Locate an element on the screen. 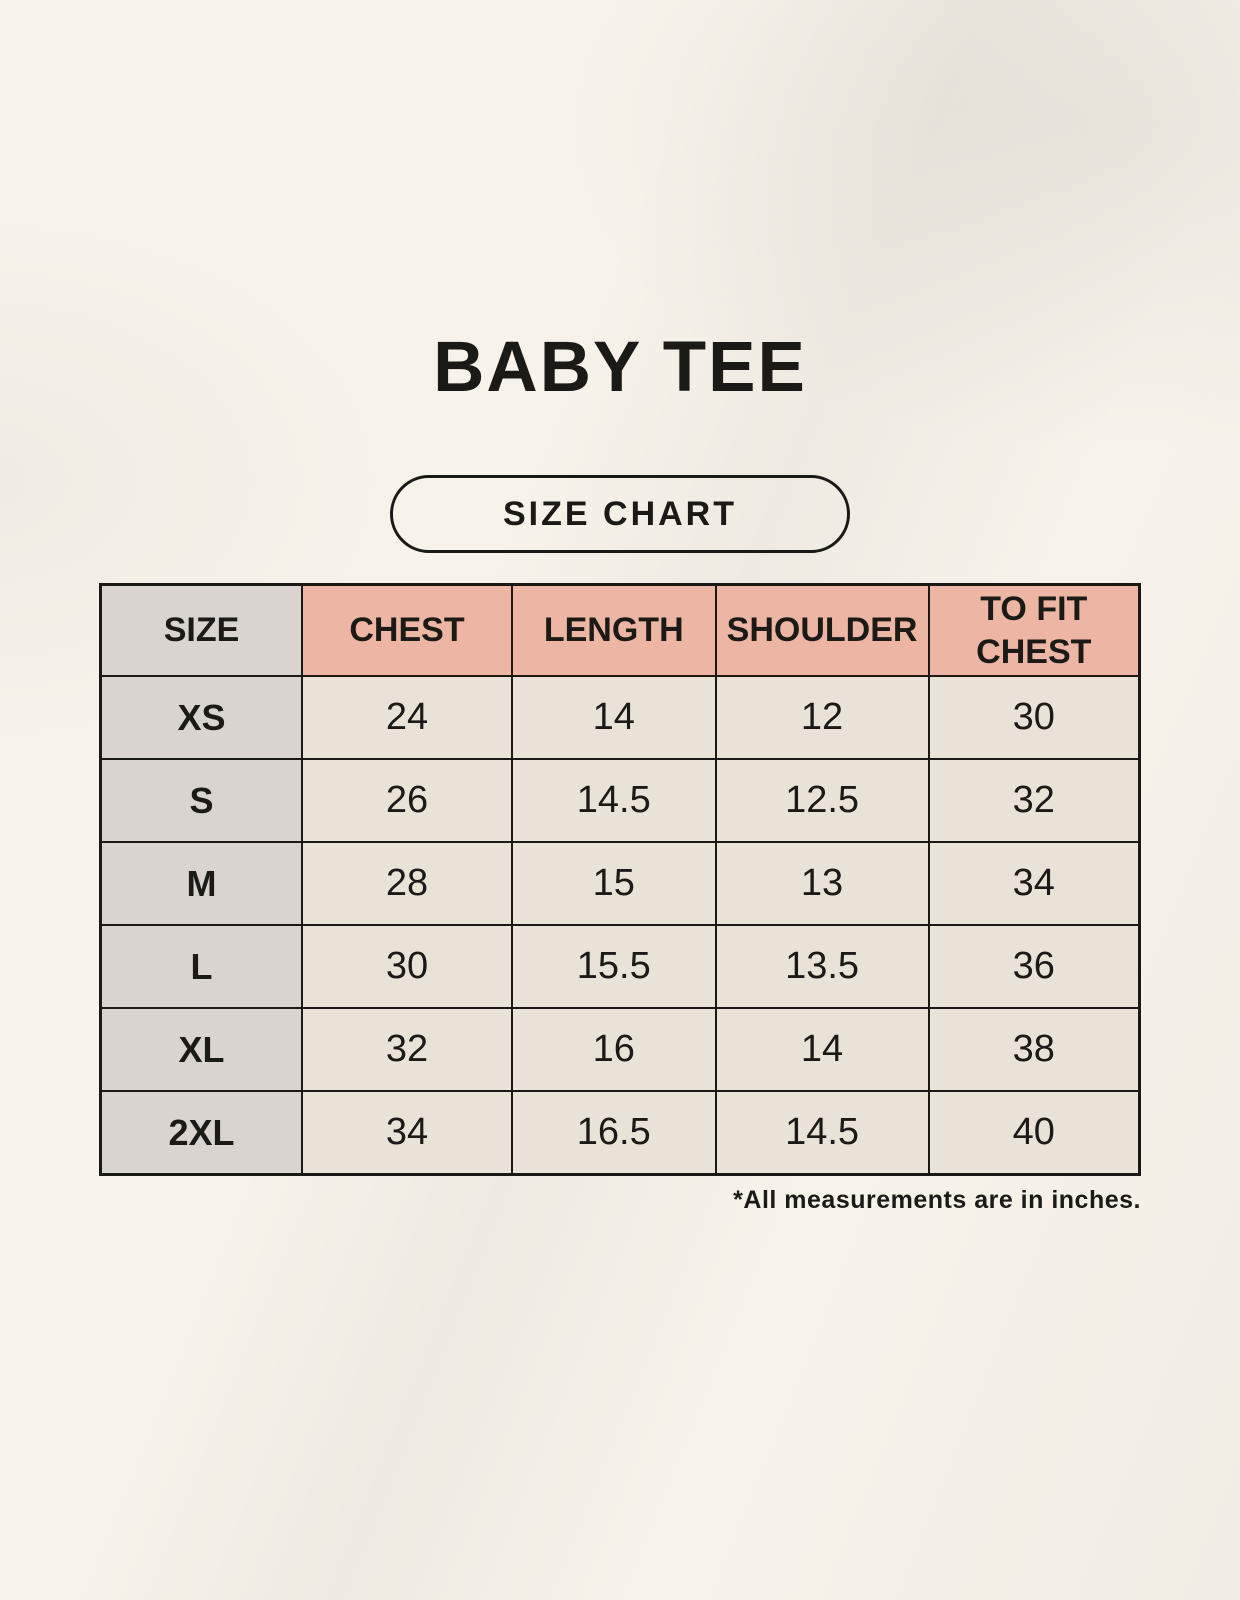 This screenshot has height=1600, width=1240. table-row-l: L 30 15.5 13.5 36 is located at coordinates (620, 966).